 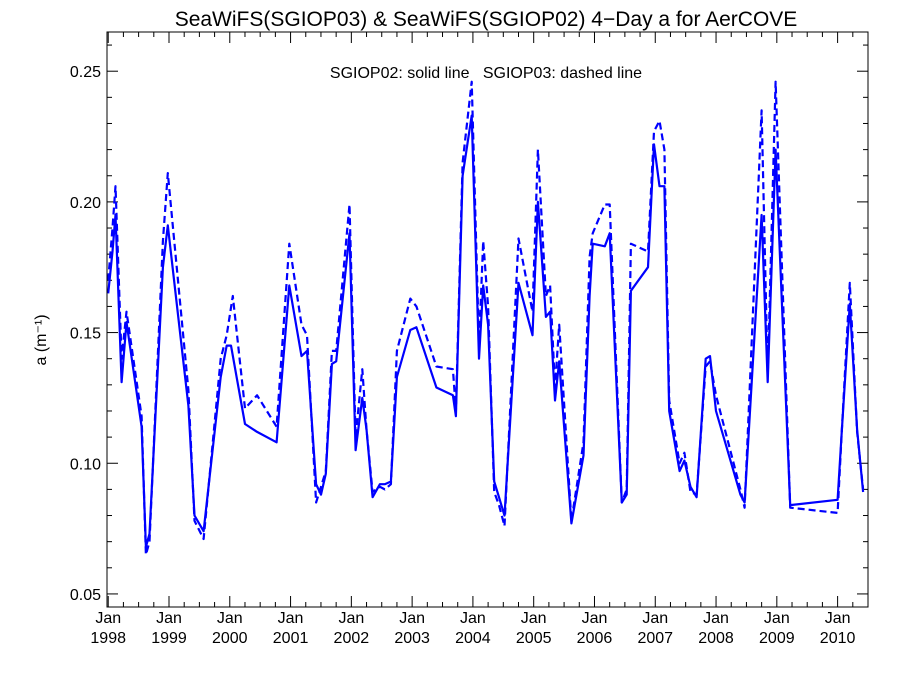 What do you see at coordinates (108, 638) in the screenshot?
I see `x-tick-year: 1998` at bounding box center [108, 638].